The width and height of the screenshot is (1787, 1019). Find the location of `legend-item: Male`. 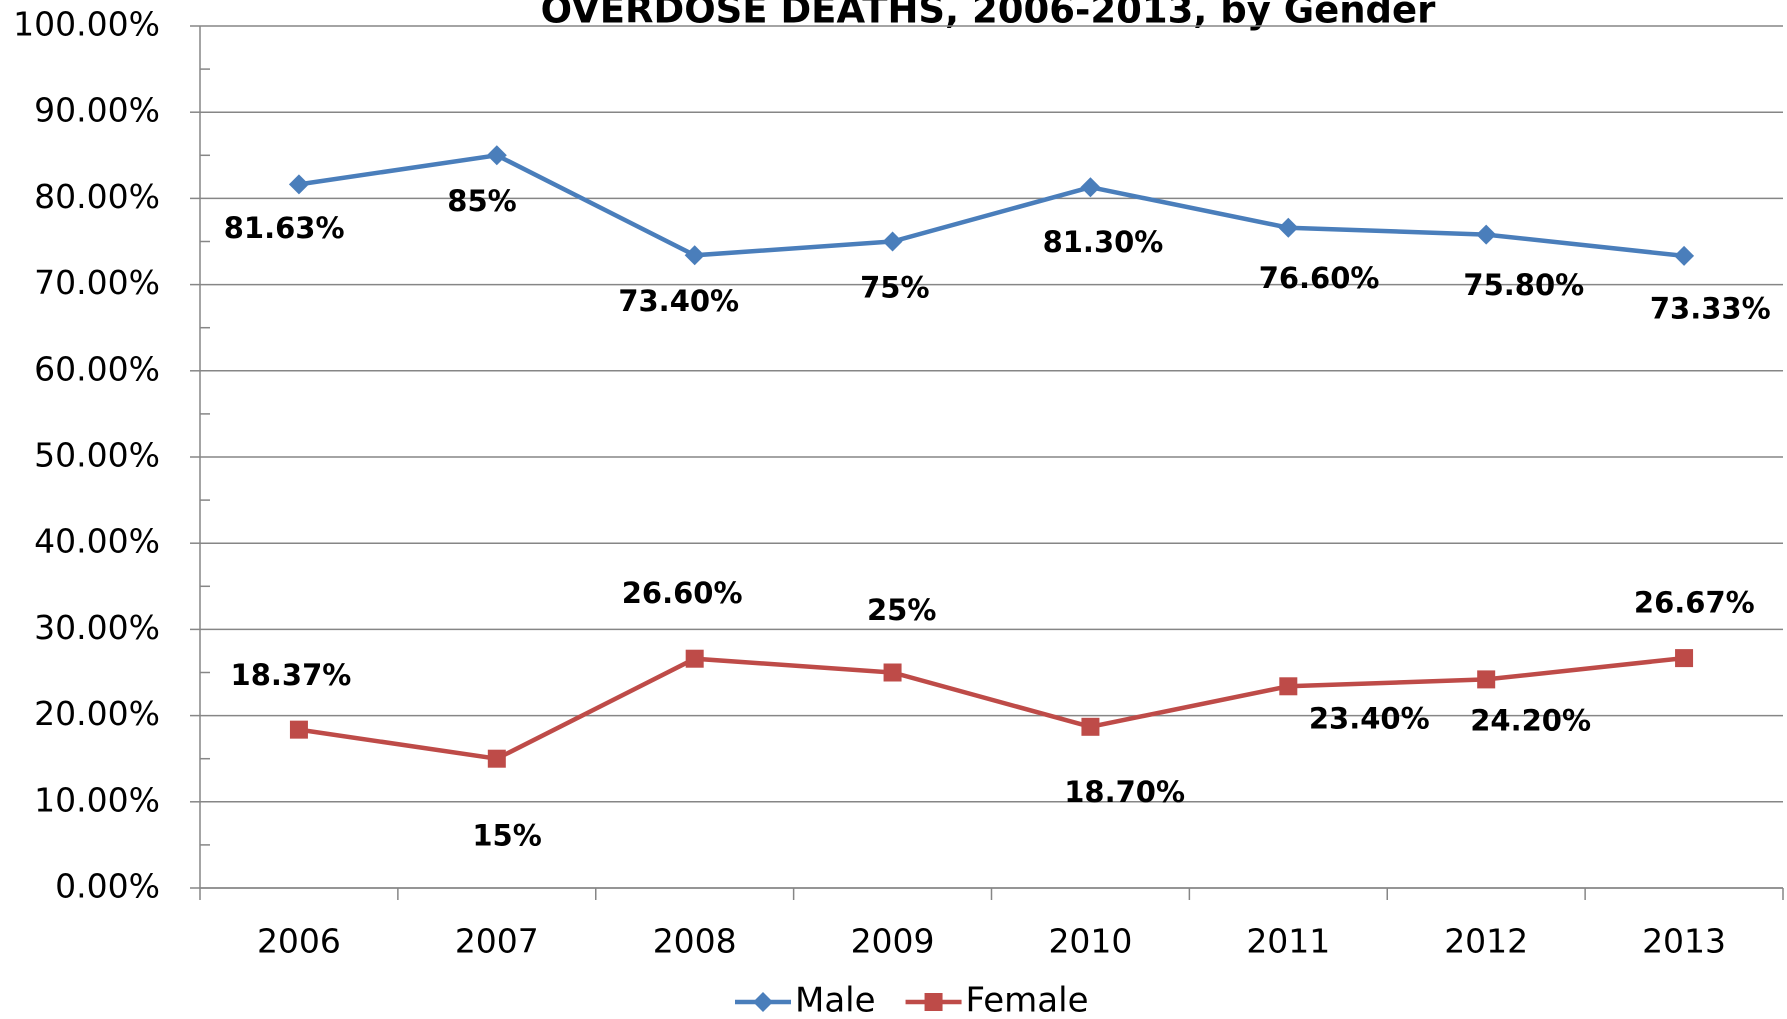

legend-item: Male is located at coordinates (805, 1000).